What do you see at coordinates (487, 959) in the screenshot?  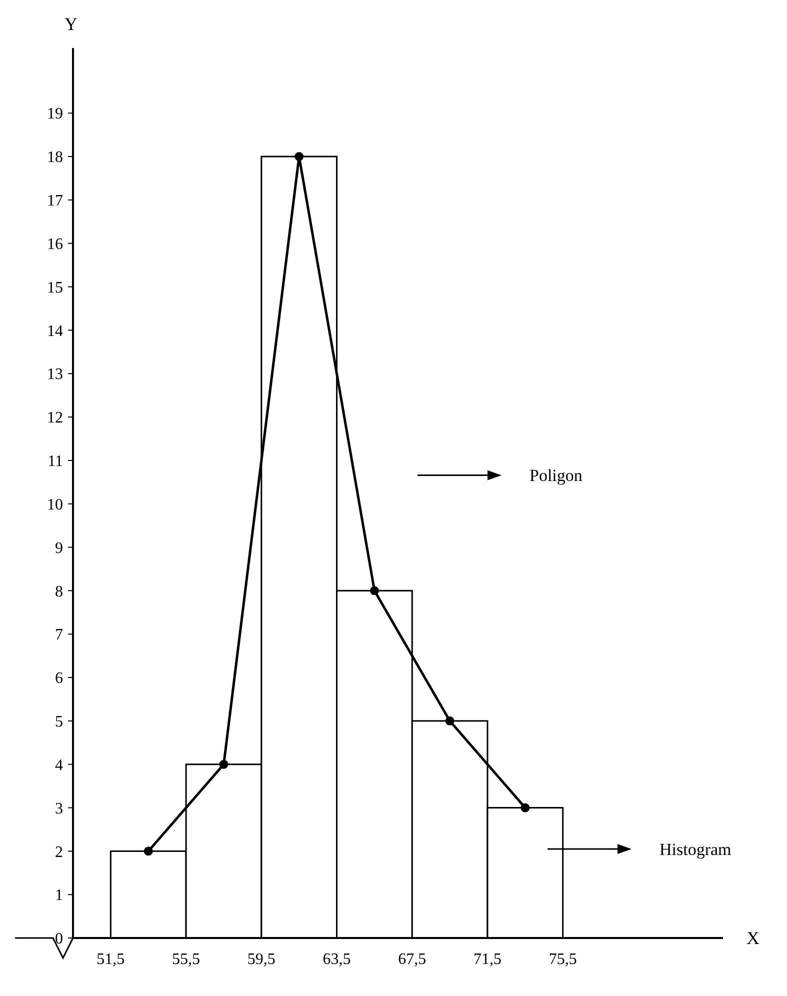 I see `x-tick-label: 71,5` at bounding box center [487, 959].